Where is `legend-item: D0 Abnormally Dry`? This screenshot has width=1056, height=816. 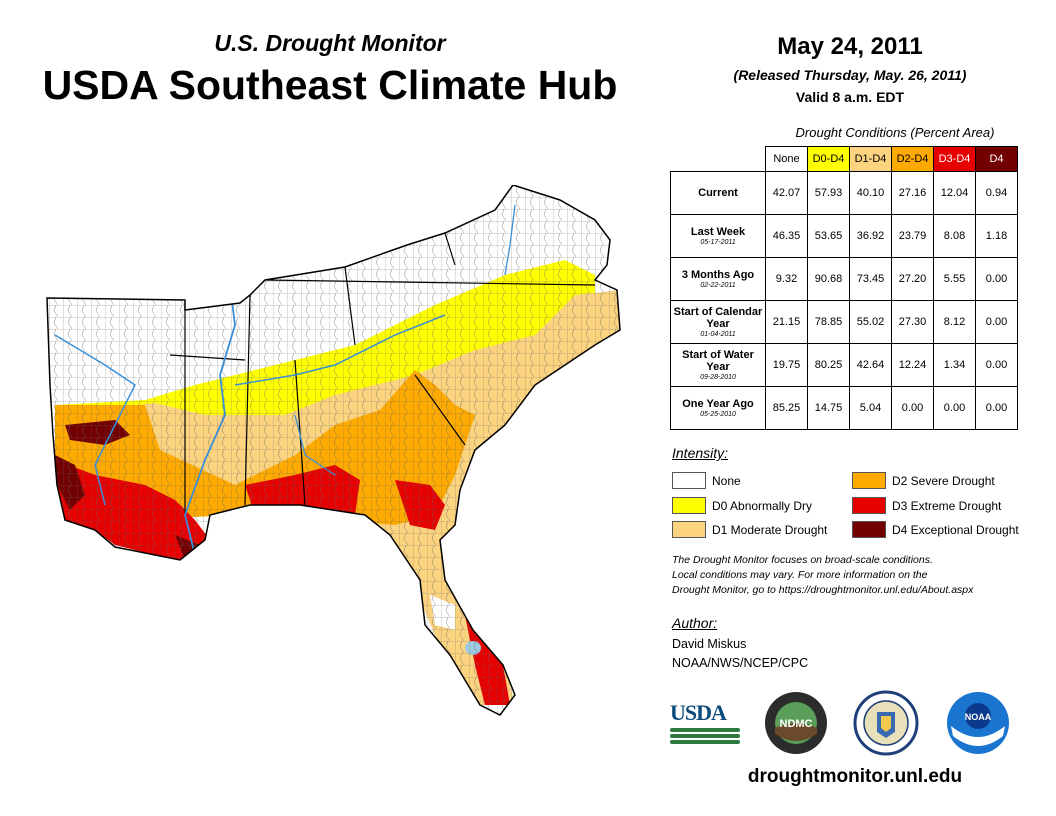 legend-item: D0 Abnormally Dry is located at coordinates (742, 505).